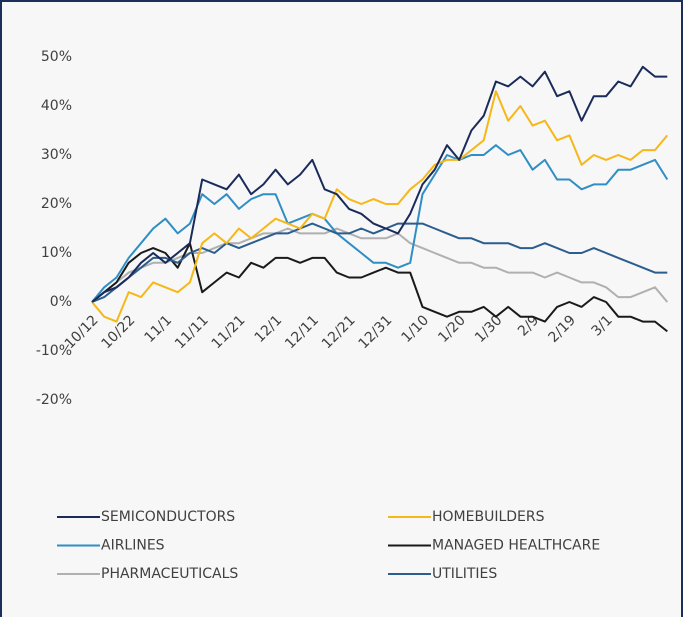  I want to click on x-tick-label: 10/12, so click(82, 332).